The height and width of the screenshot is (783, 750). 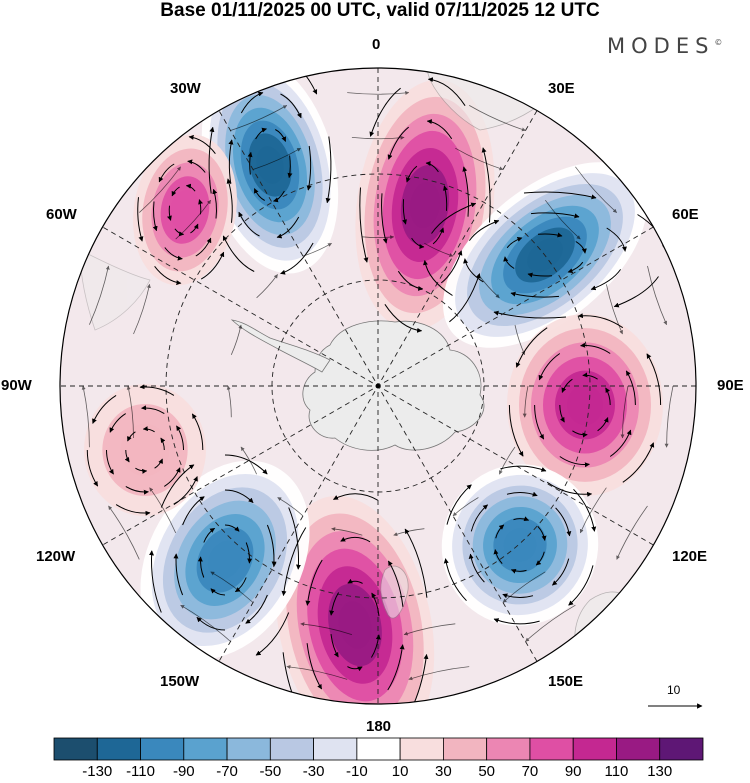 What do you see at coordinates (227, 771) in the screenshot?
I see `colorbar-tick-label: -70` at bounding box center [227, 771].